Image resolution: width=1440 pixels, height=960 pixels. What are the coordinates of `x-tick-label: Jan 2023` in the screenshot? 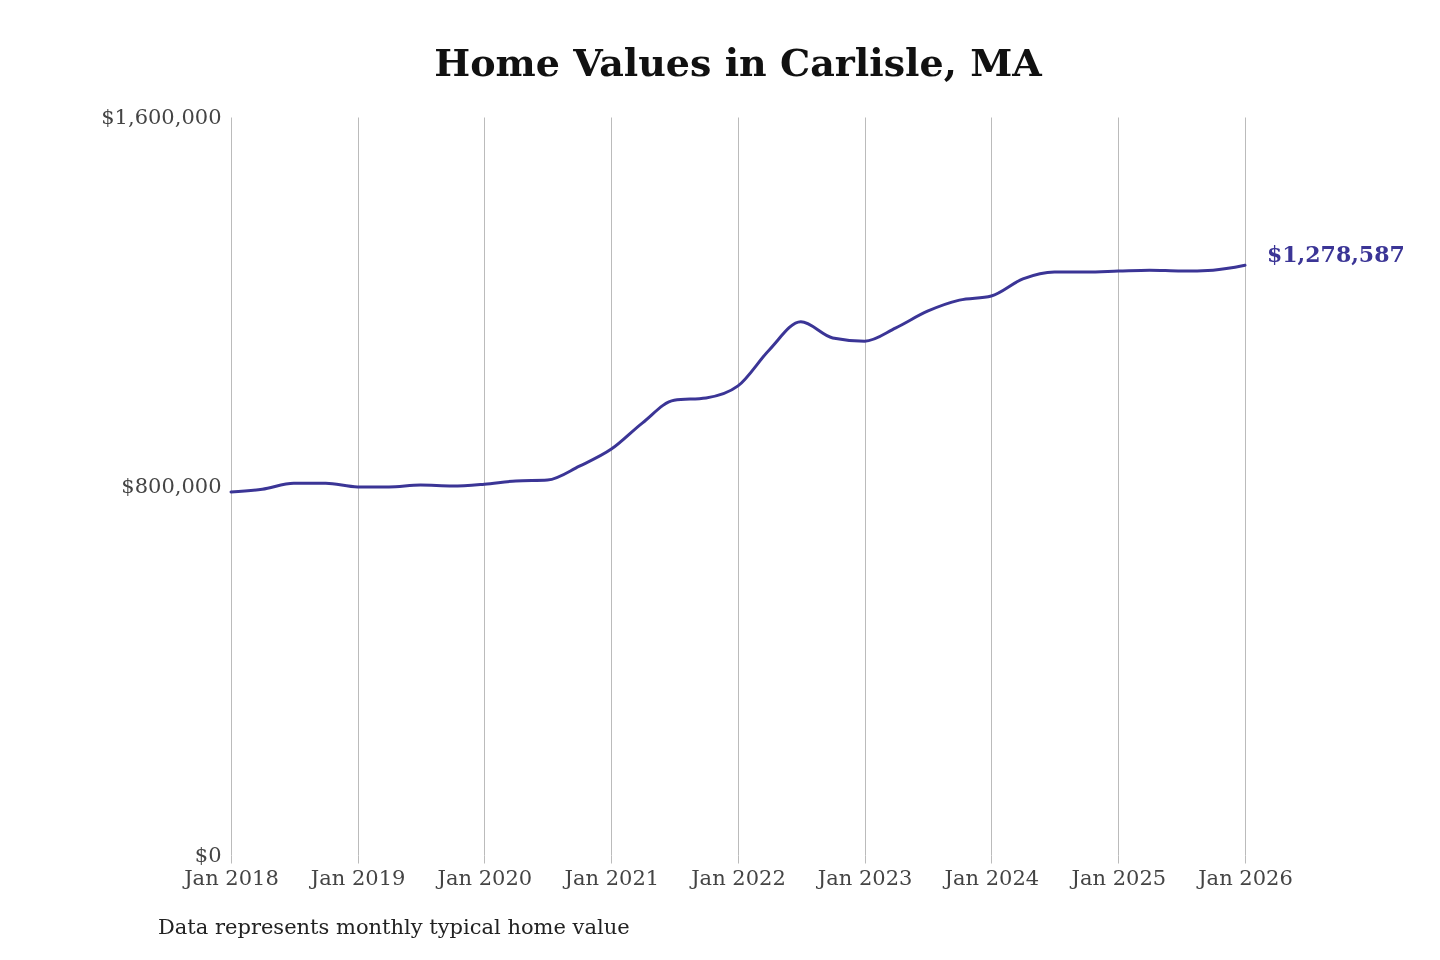 It's located at (864, 877).